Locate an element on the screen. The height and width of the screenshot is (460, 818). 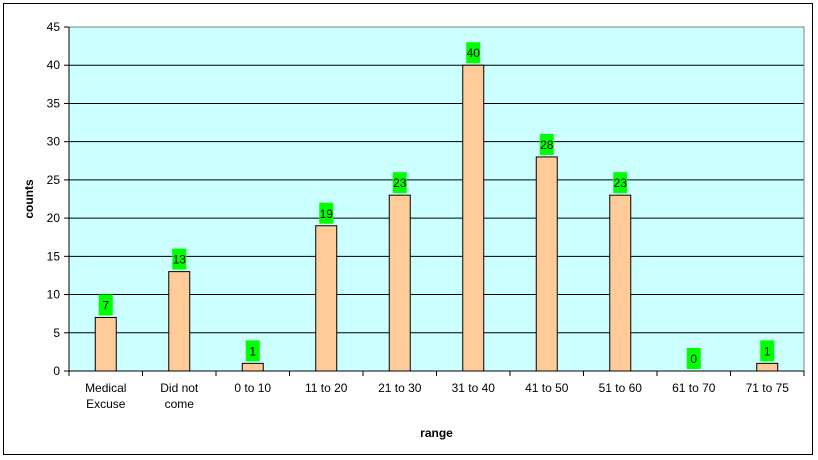
x-tick-label: 21 to 30 is located at coordinates (400, 388).